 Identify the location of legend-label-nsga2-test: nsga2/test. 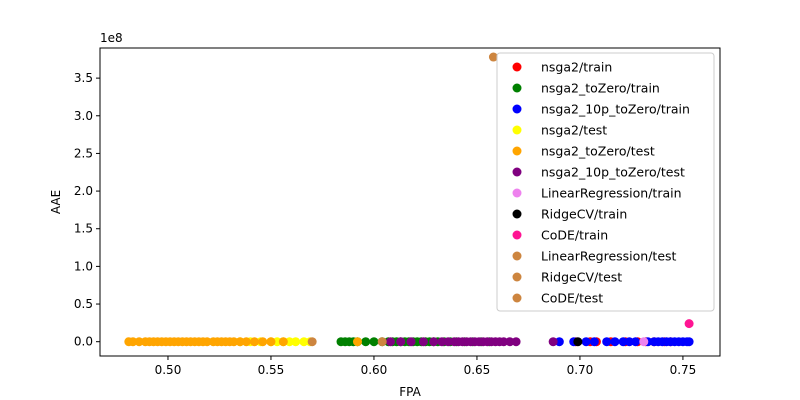
(574, 130).